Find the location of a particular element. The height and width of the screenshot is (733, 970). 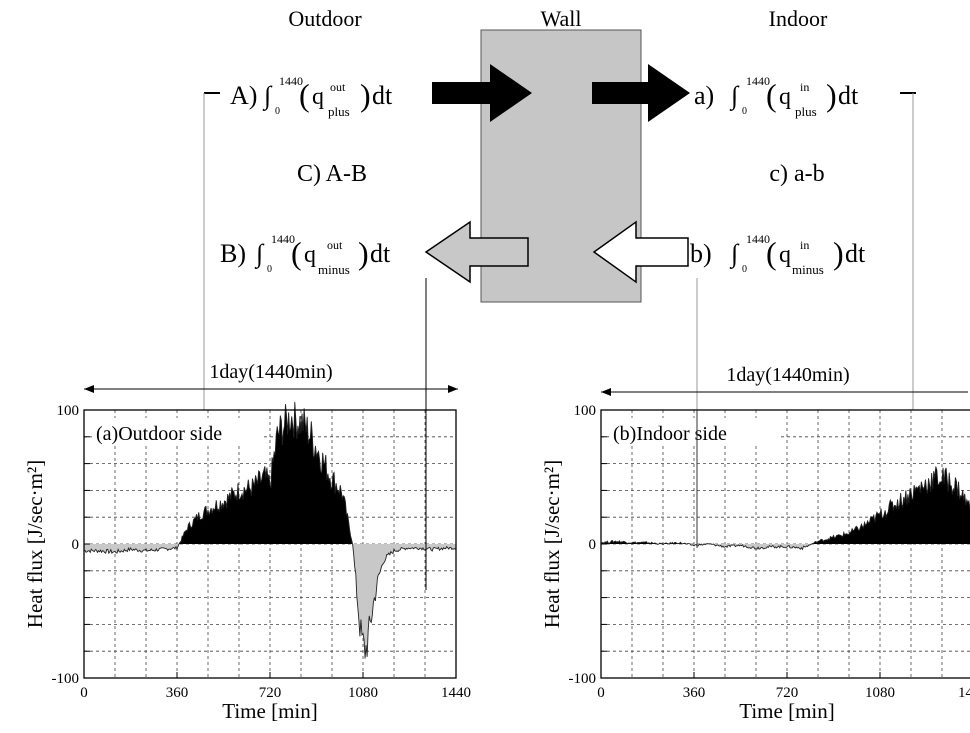

svg-text: B) is located at coordinates (233, 253).